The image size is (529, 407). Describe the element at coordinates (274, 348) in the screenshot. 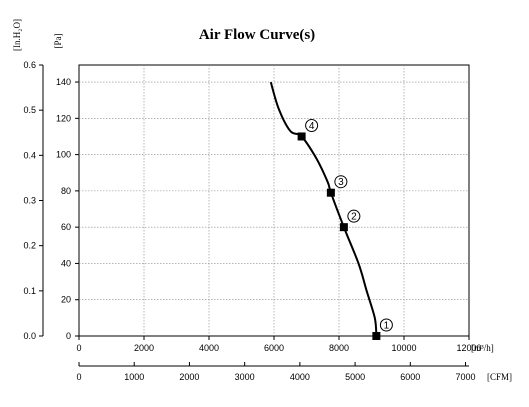

I see `x-primary-tick-label-3: 6000` at that location.